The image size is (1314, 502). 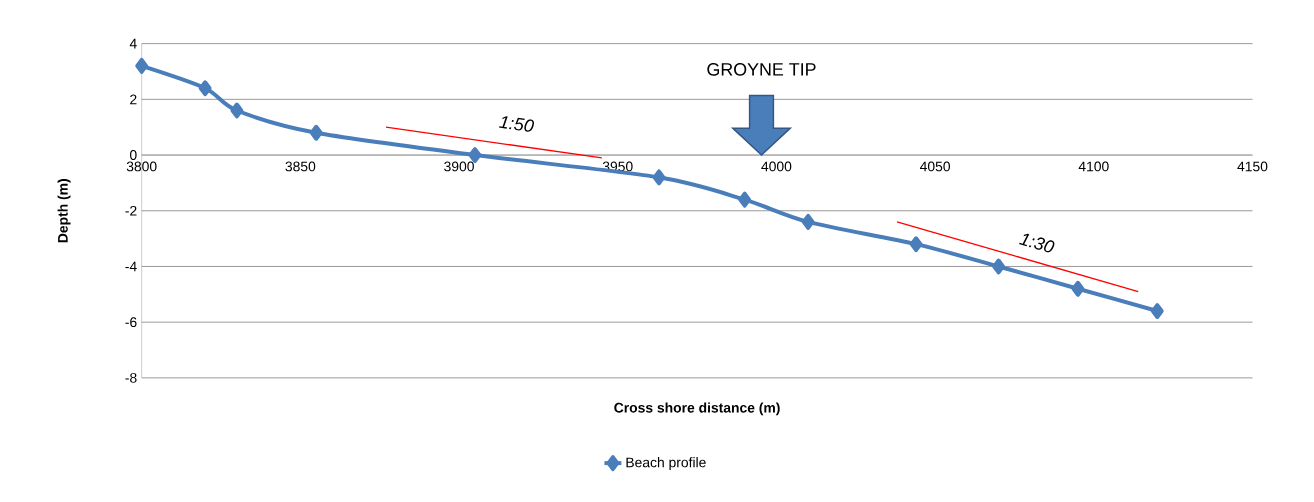 I want to click on y-axis-title: Depth (m), so click(x=64, y=211).